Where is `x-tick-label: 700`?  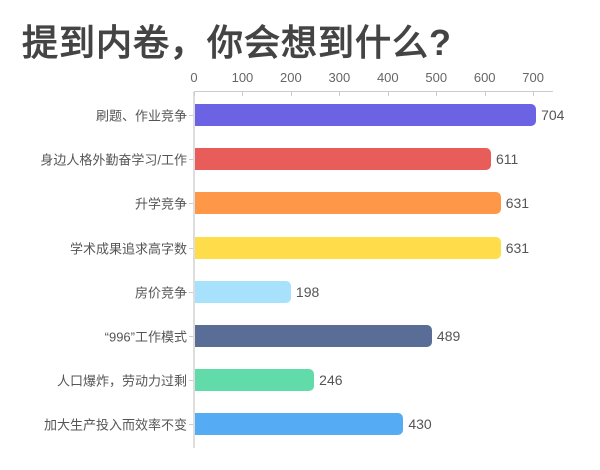 x-tick-label: 700 is located at coordinates (533, 77).